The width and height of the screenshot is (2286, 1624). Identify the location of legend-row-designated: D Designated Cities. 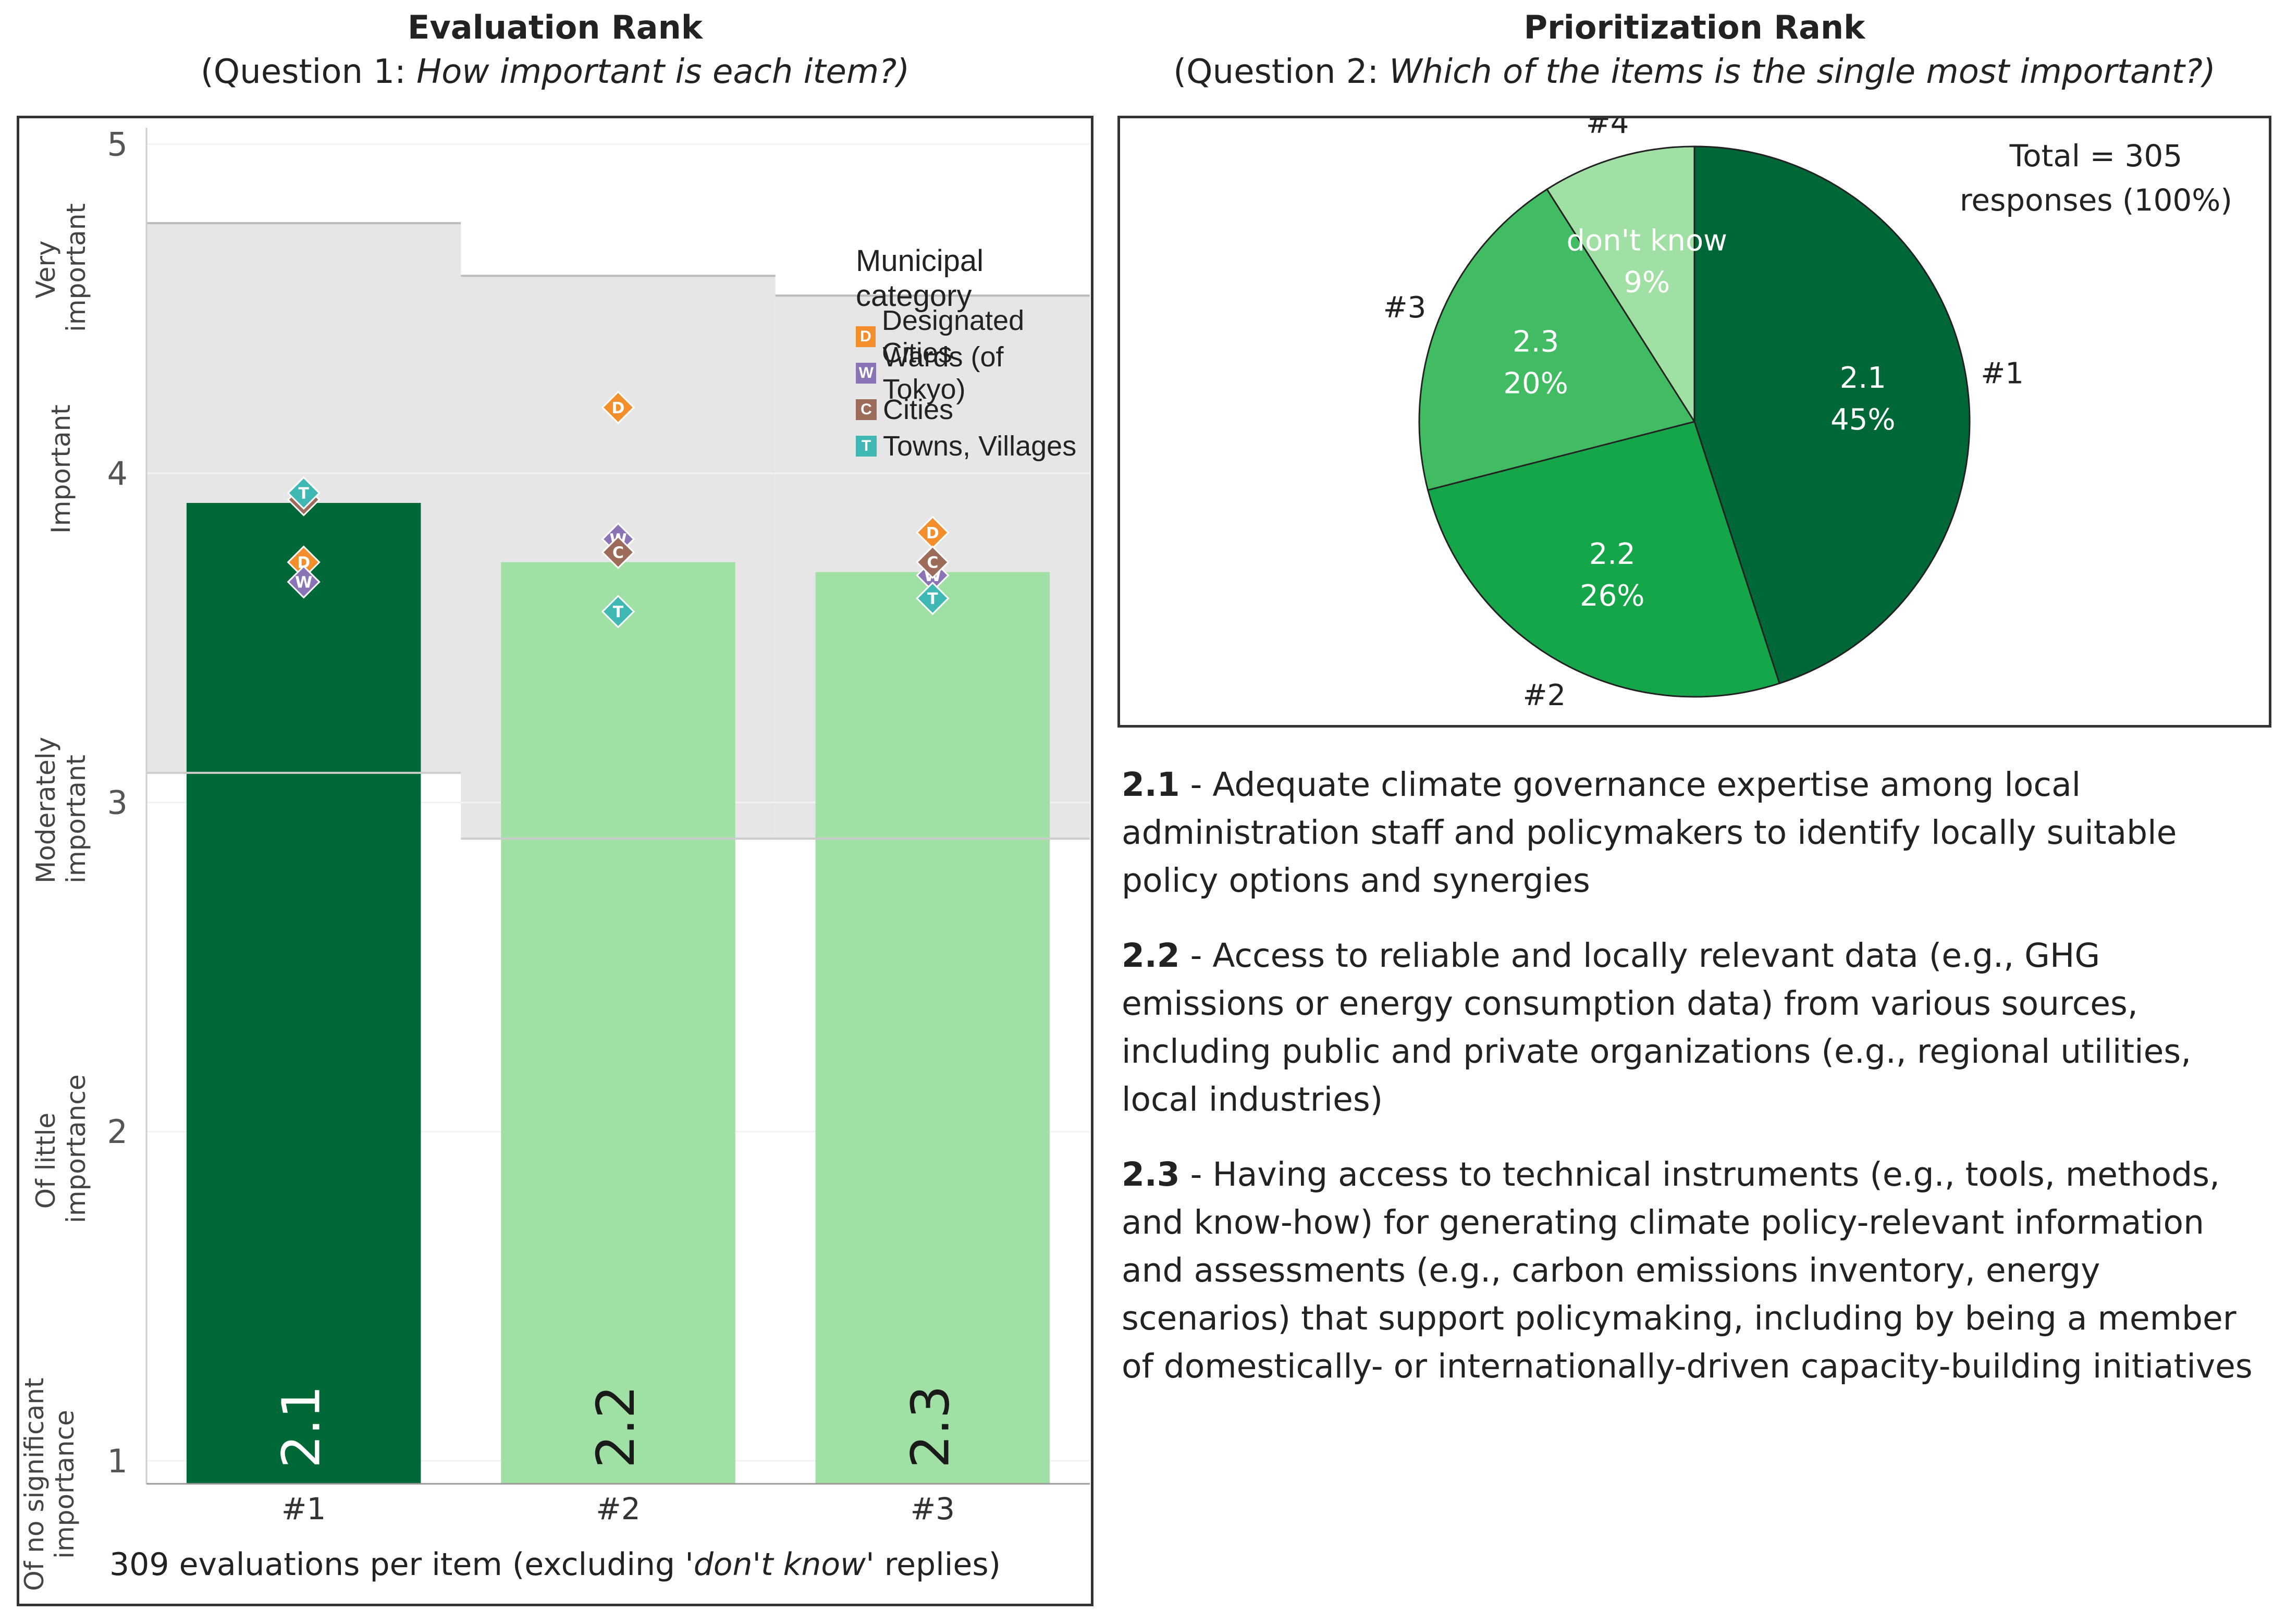
(973, 336).